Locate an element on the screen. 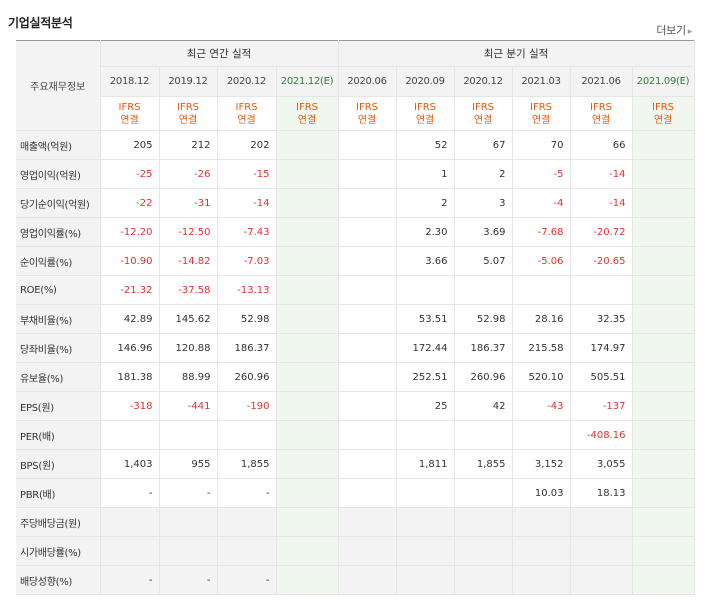 Image resolution: width=704 pixels, height=604 pixels. table-cell: 2 is located at coordinates (425, 203).